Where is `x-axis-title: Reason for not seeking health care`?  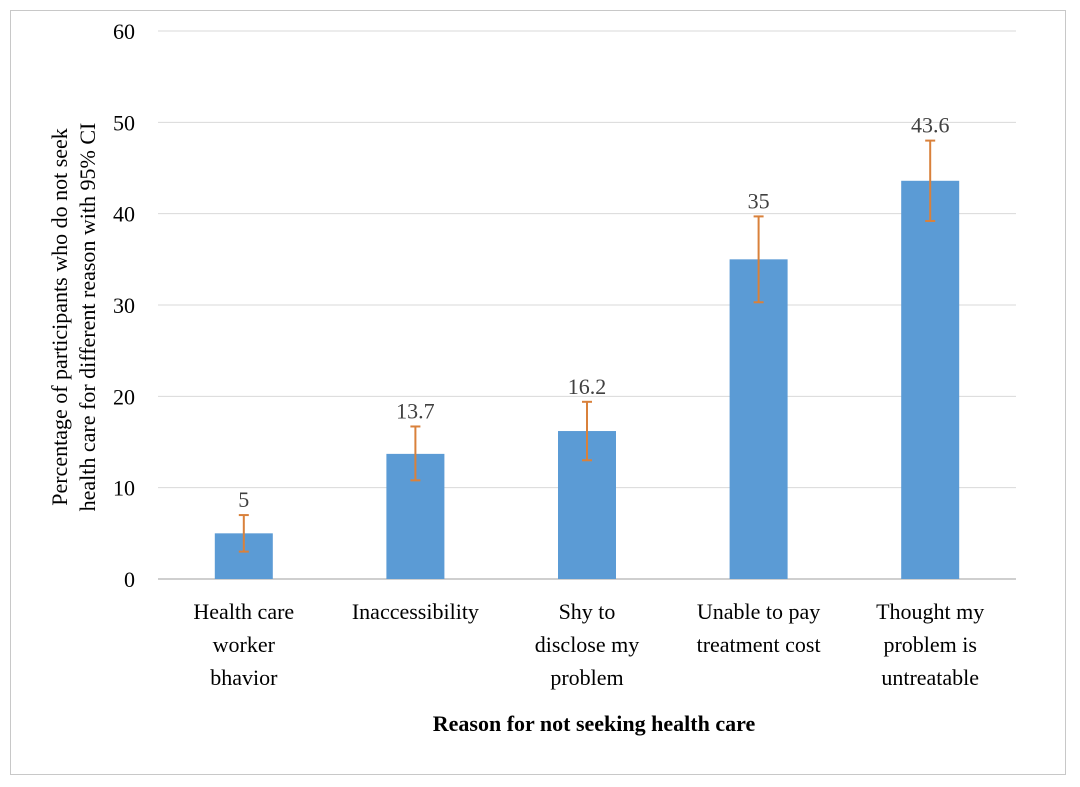
x-axis-title: Reason for not seeking health care is located at coordinates (594, 723).